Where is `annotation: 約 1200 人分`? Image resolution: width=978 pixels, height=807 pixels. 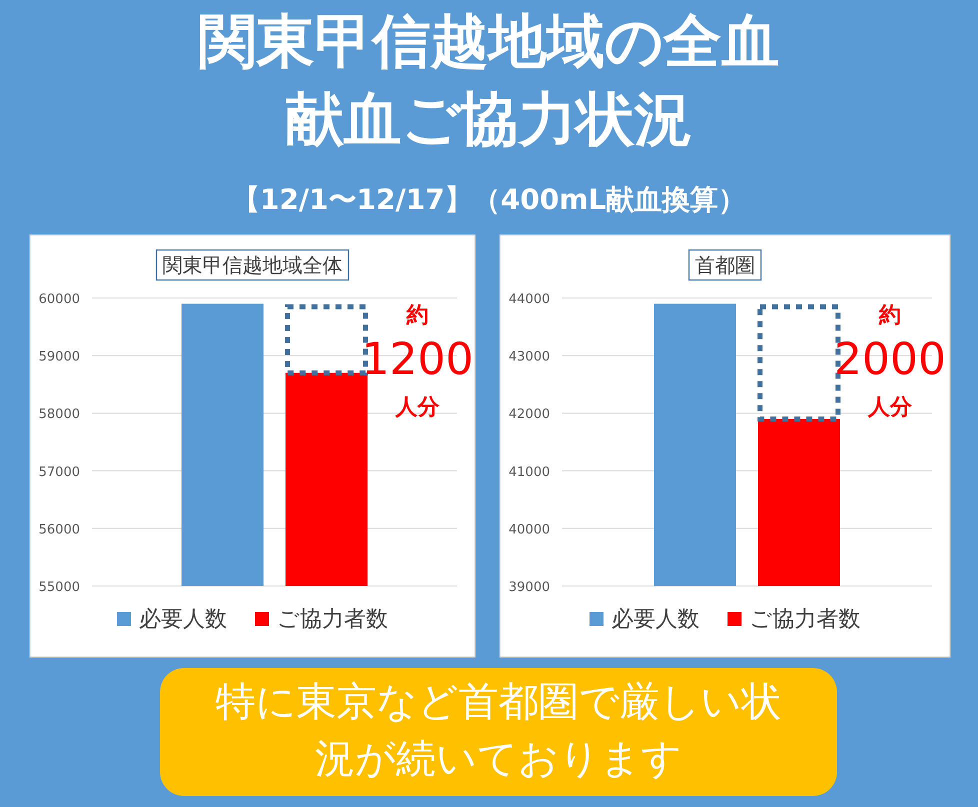 annotation: 約 1200 人分 is located at coordinates (418, 361).